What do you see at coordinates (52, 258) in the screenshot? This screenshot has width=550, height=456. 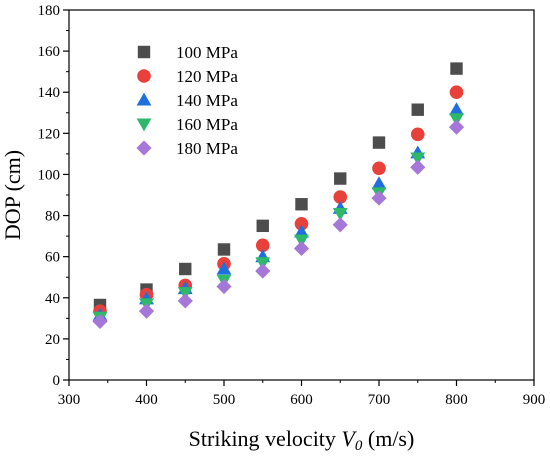 I see `y-tick-label: 60` at bounding box center [52, 258].